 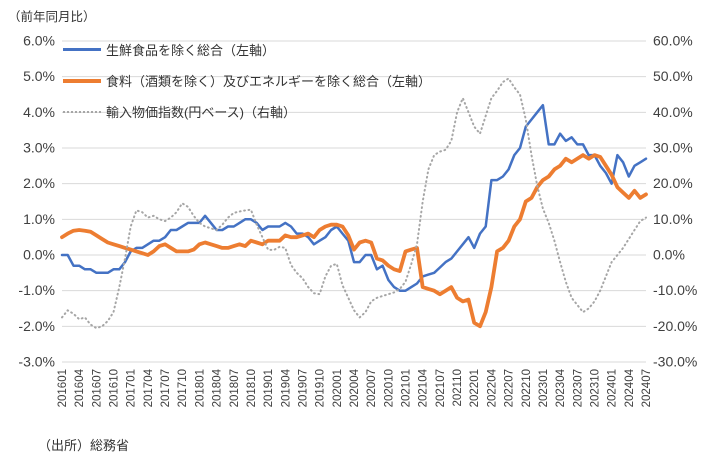 What do you see at coordinates (183, 388) in the screenshot?
I see `x-axis-tick: 201710` at bounding box center [183, 388].